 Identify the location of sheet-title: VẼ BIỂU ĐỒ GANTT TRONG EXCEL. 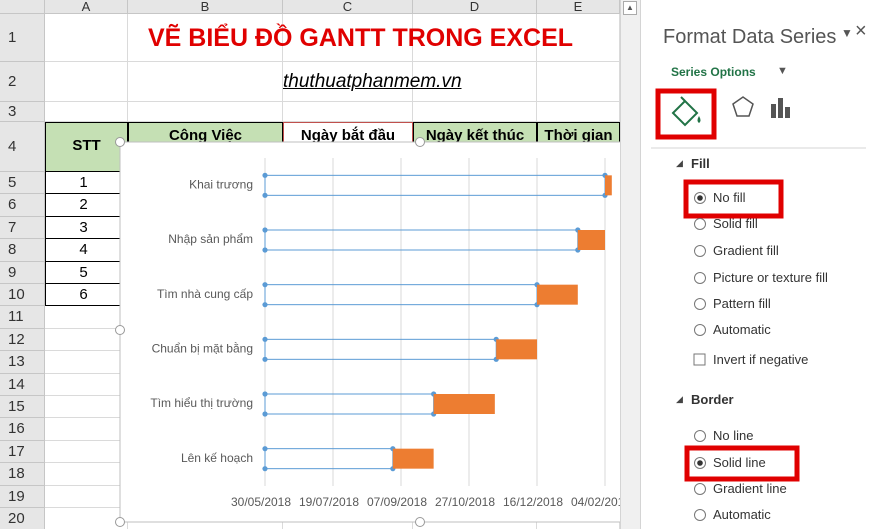
(361, 38).